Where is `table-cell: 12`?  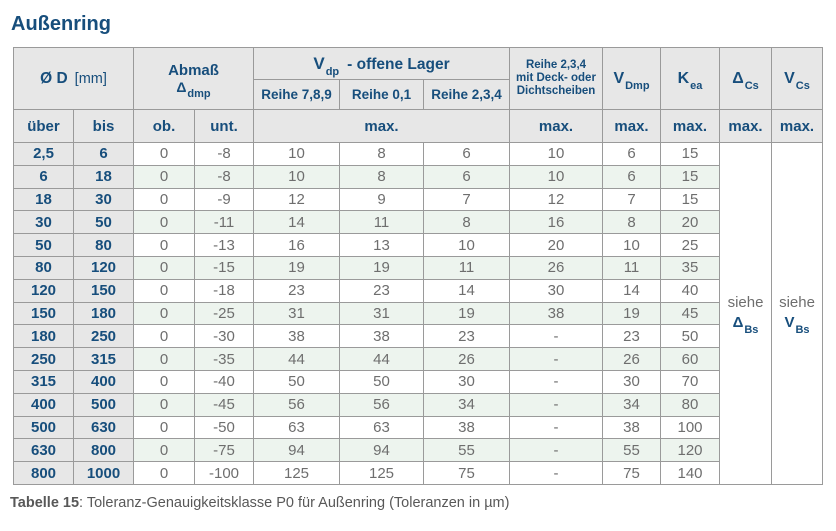 table-cell: 12 is located at coordinates (296, 199).